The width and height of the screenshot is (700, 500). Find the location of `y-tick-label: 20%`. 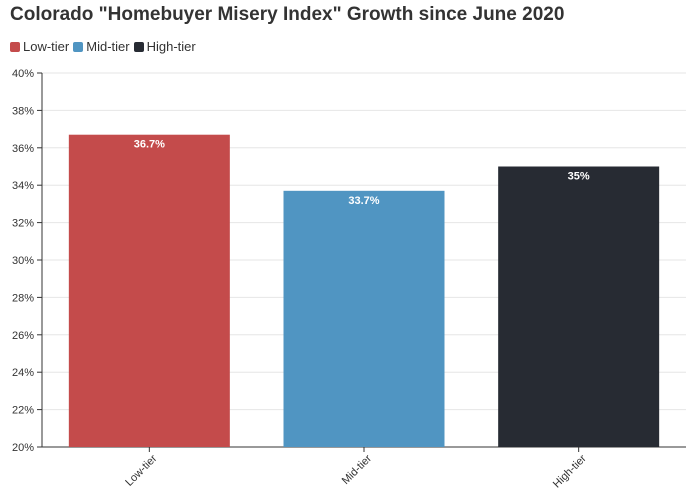

y-tick-label: 20% is located at coordinates (23, 448).